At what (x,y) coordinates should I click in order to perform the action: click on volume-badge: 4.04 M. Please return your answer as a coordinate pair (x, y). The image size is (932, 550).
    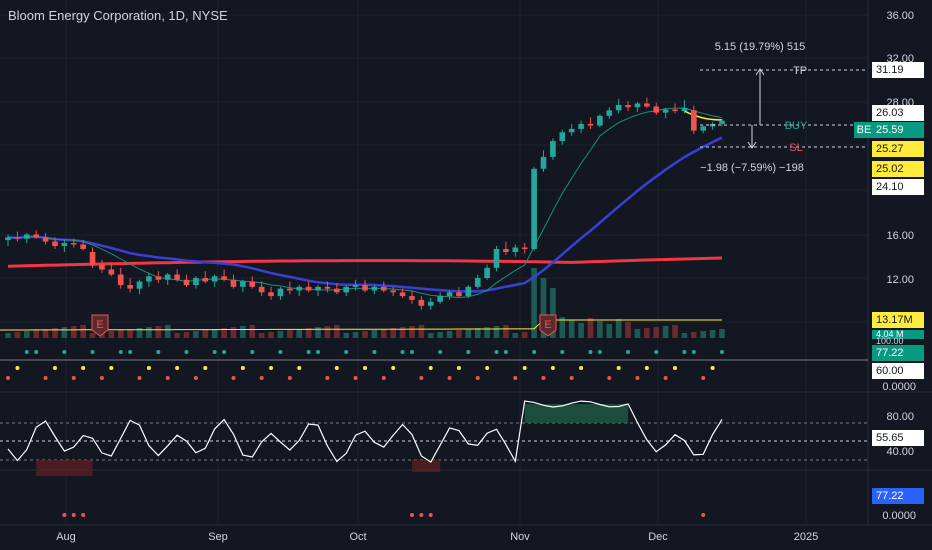
    Looking at the image, I should click on (898, 334).